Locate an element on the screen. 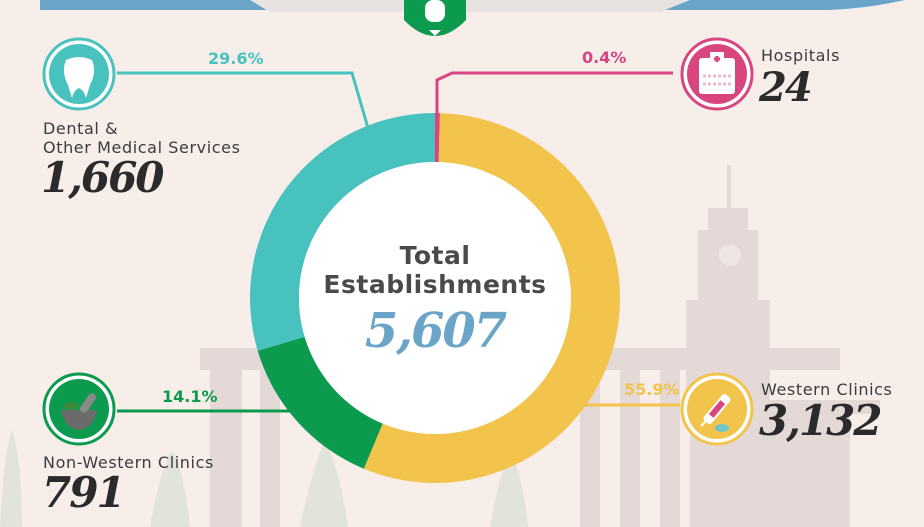 The image size is (924, 527). dental-label: Dental & Other Medical Services is located at coordinates (142, 138).